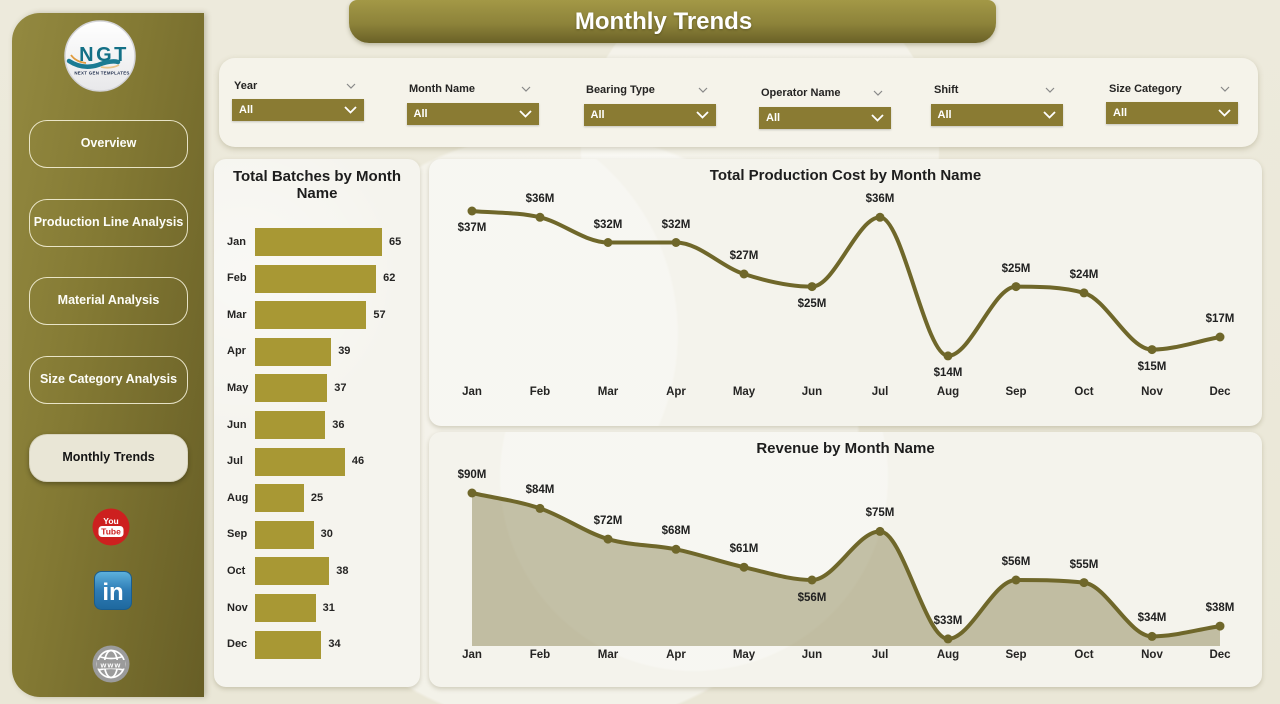 This screenshot has width=1280, height=704. Describe the element at coordinates (110, 664) in the screenshot. I see `svg-text: www` at that location.